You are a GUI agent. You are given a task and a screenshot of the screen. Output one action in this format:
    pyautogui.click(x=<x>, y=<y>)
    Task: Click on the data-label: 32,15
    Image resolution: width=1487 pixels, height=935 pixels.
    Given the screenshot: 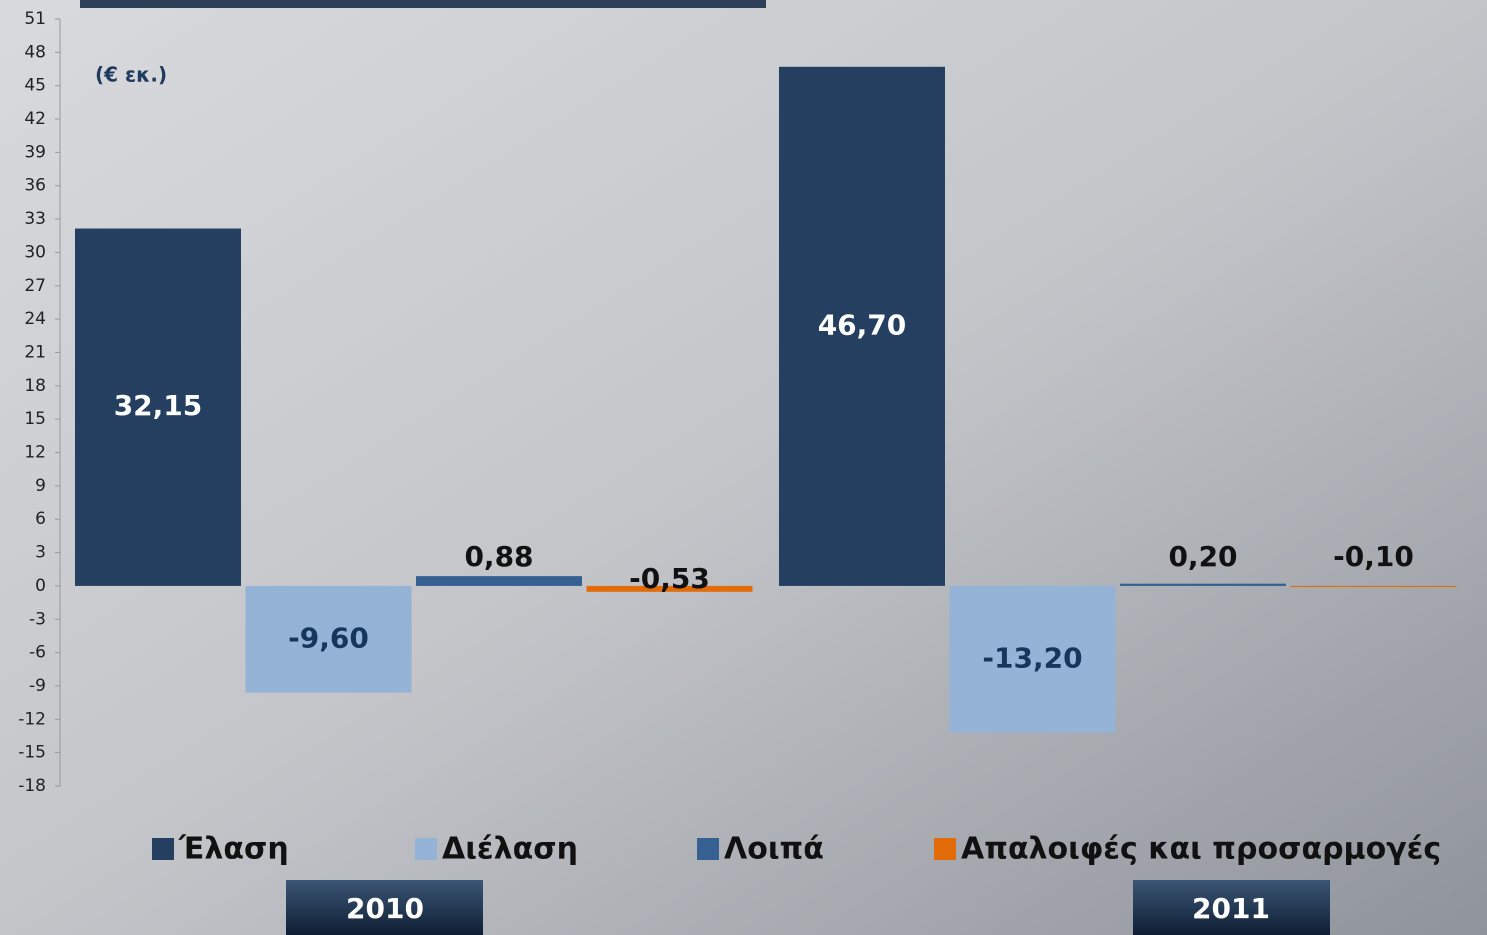 What is the action you would take?
    pyautogui.click(x=158, y=405)
    